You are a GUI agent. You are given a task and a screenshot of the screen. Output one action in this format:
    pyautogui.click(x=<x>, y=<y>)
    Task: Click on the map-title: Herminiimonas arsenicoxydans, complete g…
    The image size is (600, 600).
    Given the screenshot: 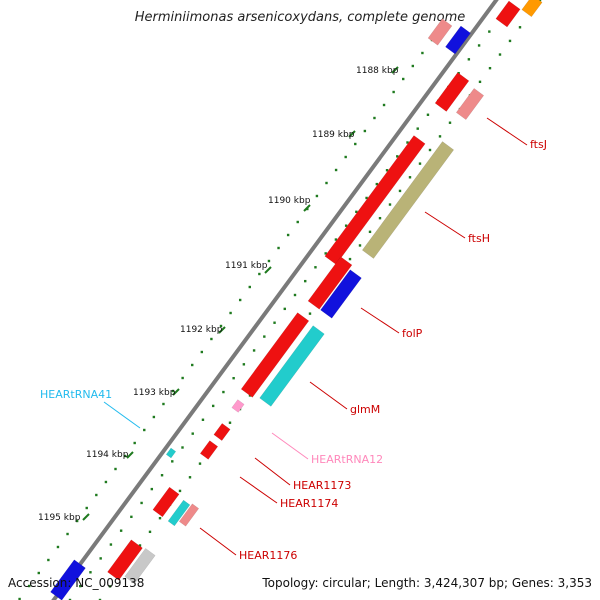 What is the action you would take?
    pyautogui.click(x=300, y=17)
    